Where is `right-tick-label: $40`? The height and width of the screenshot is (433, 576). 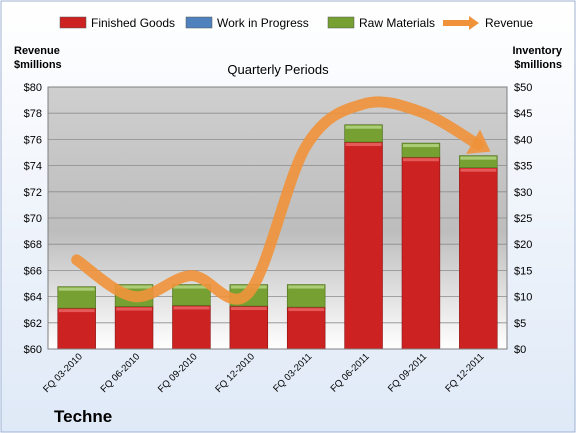 right-tick-label: $40 is located at coordinates (523, 140).